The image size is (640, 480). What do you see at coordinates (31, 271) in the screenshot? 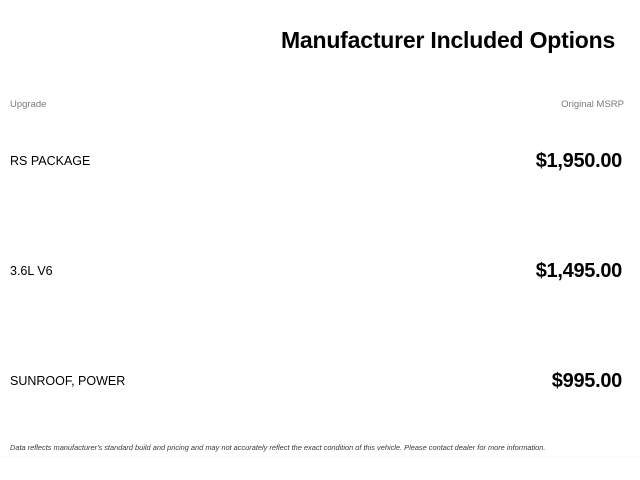
I see `option-name: 3.6L V6` at bounding box center [31, 271].